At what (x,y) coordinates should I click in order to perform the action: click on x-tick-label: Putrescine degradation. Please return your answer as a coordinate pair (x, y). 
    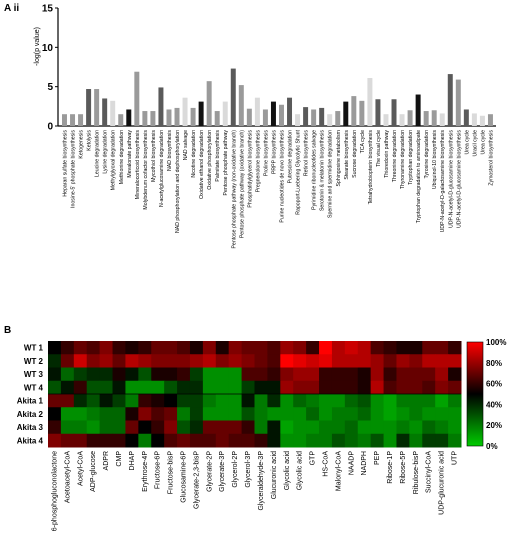
    Looking at the image, I should click on (291, 156).